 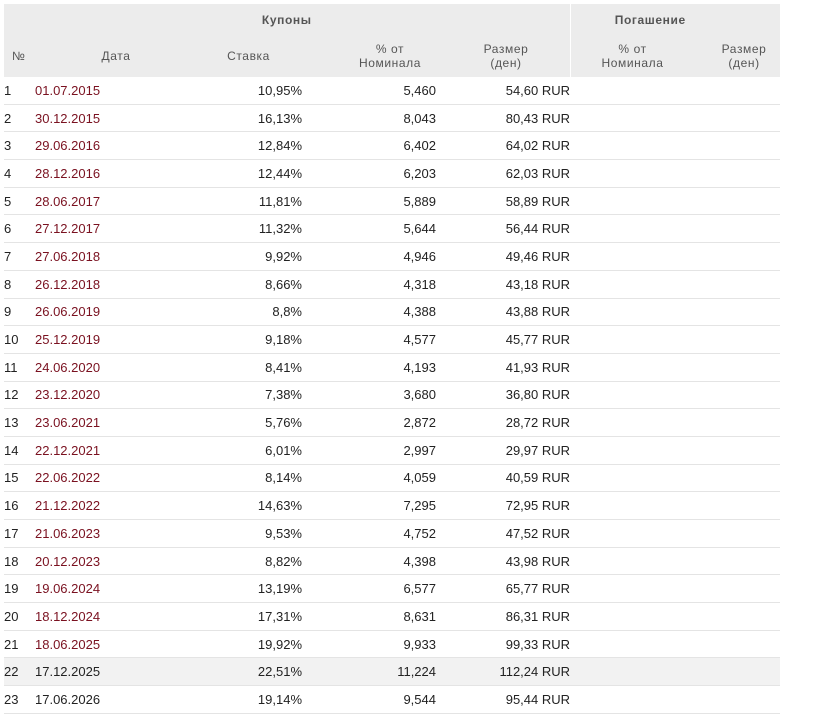 What do you see at coordinates (503, 561) in the screenshot?
I see `coupon-amount: 43,98 RUR` at bounding box center [503, 561].